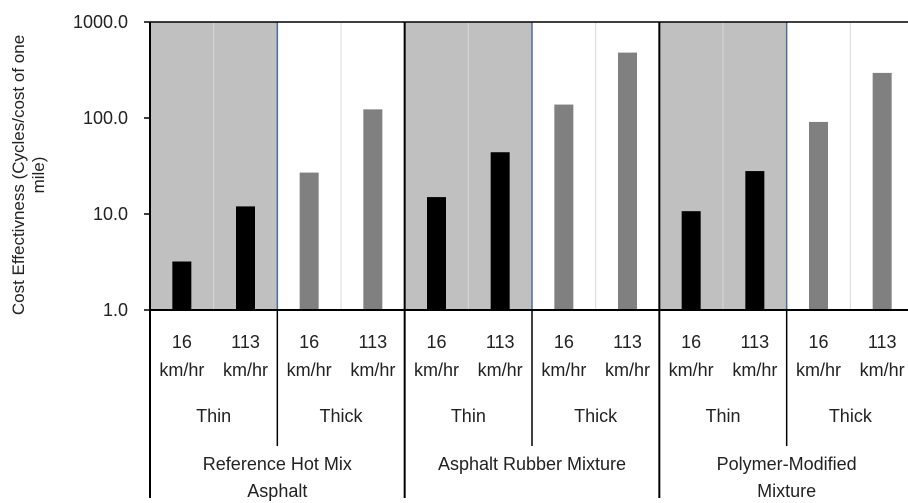 This screenshot has height=503, width=908. What do you see at coordinates (787, 464) in the screenshot?
I see `group-label-line1: Polymer-Modified` at bounding box center [787, 464].